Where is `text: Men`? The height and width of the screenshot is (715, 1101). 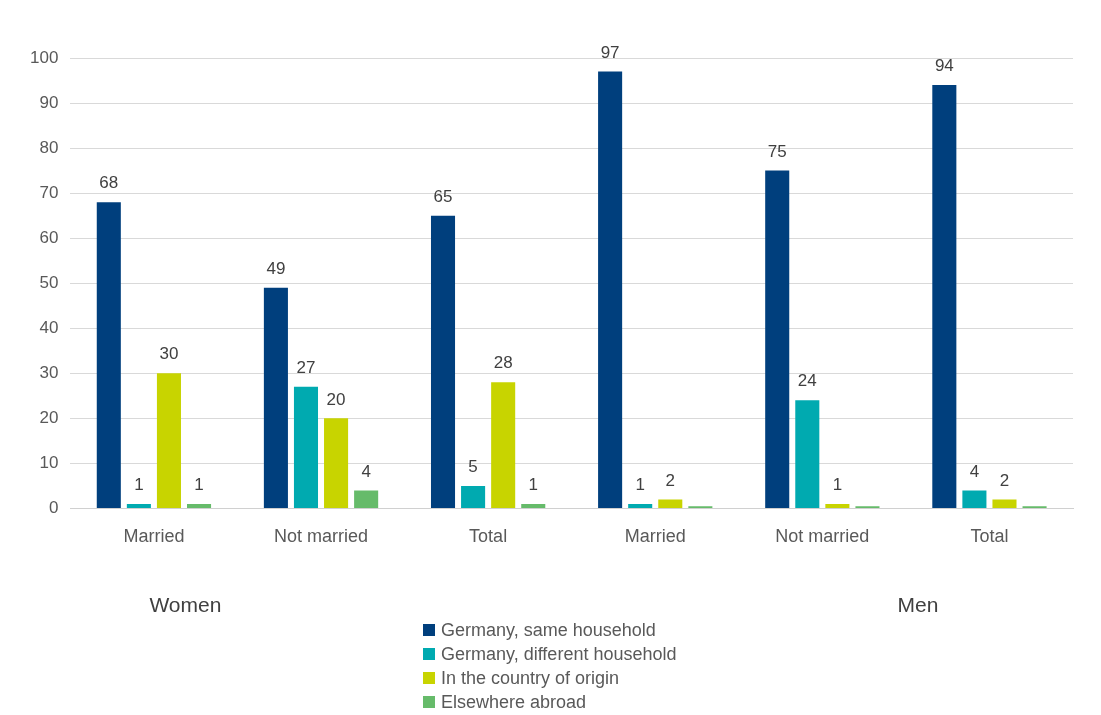 text: Men is located at coordinates (918, 605).